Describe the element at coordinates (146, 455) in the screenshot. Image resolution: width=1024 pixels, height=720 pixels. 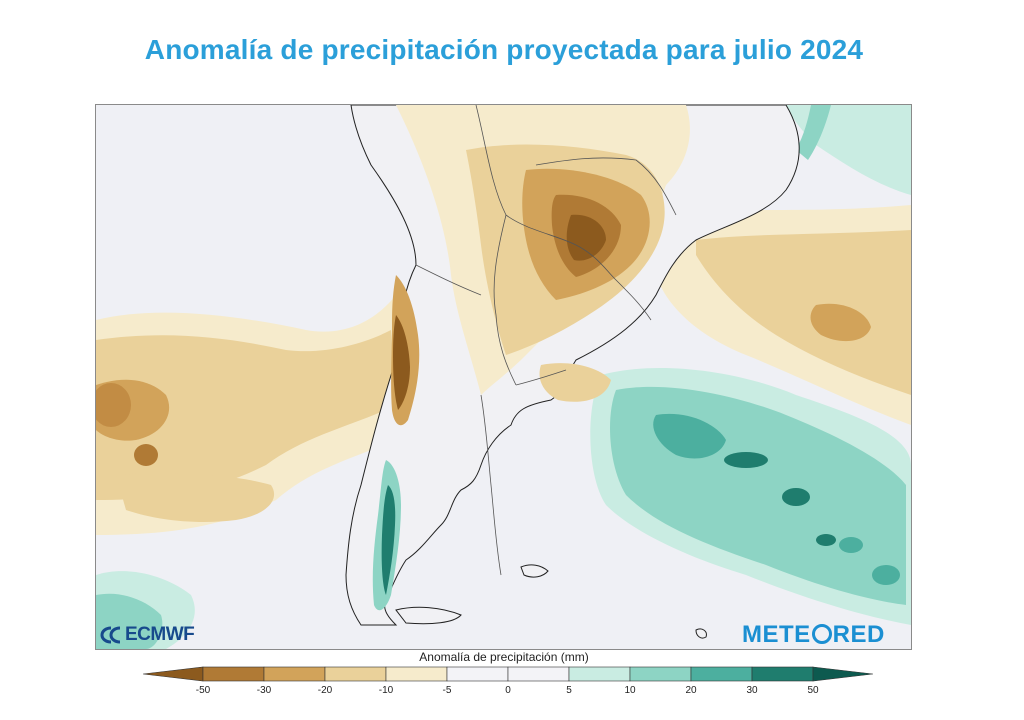
I see `pacific-dry-spot` at that location.